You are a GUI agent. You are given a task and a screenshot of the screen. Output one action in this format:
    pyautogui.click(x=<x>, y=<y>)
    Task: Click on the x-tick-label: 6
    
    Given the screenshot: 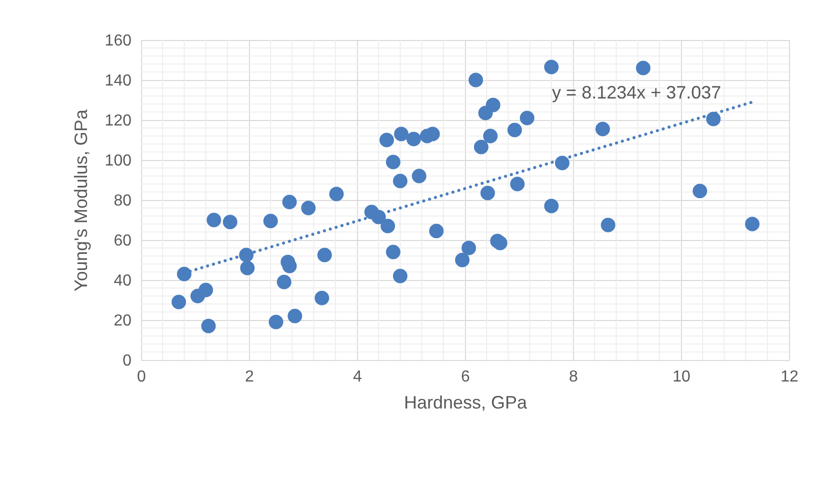 What is the action you would take?
    pyautogui.click(x=465, y=377)
    